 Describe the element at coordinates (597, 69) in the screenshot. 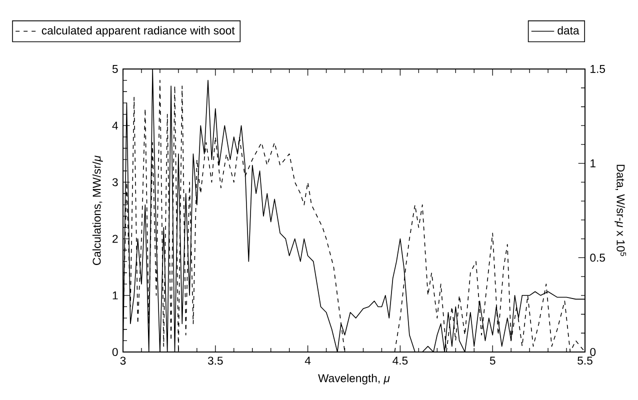

I see `y2-tick-label: 1.5` at that location.